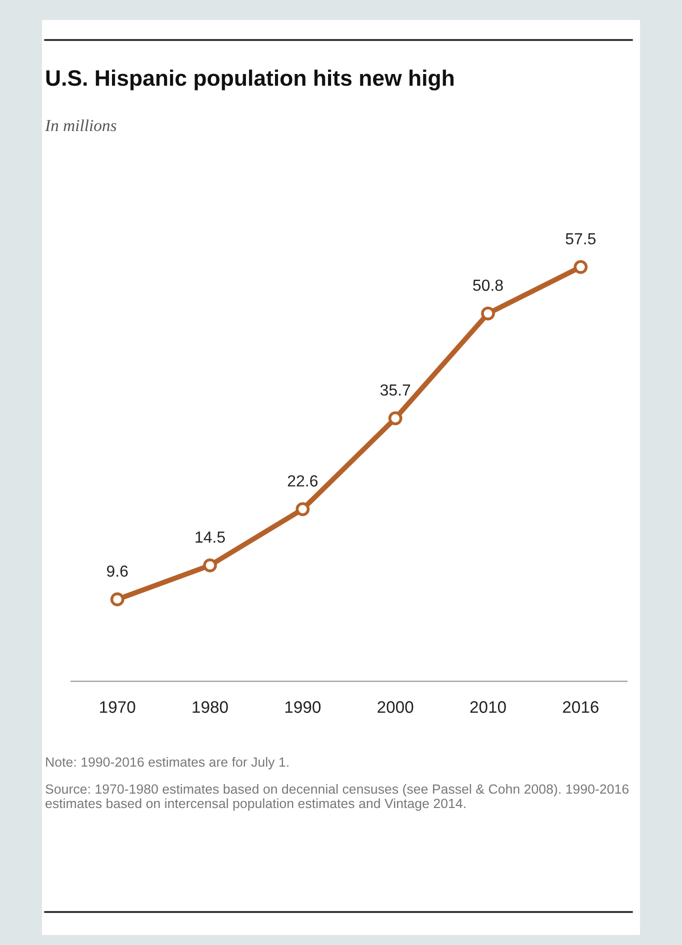  I want to click on data-label: 22.6, so click(303, 481).